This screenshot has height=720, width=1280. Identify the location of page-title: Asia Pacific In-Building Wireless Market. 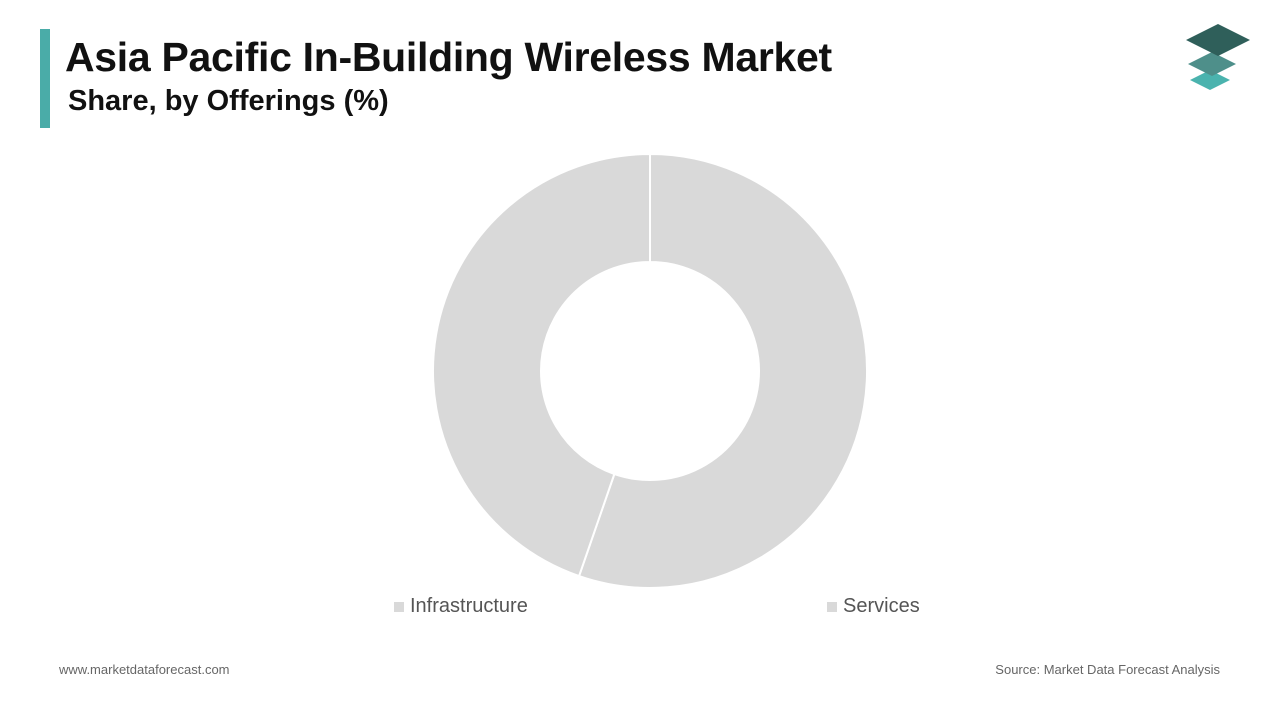
(448, 57).